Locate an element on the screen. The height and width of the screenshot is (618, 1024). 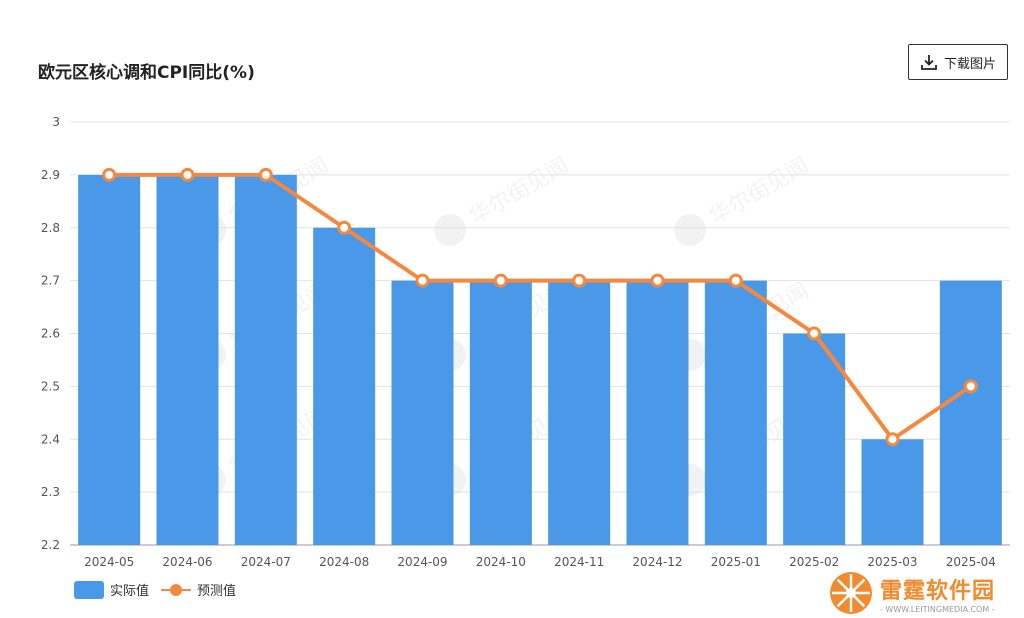
x-tick-label: 2024-10 is located at coordinates (501, 562).